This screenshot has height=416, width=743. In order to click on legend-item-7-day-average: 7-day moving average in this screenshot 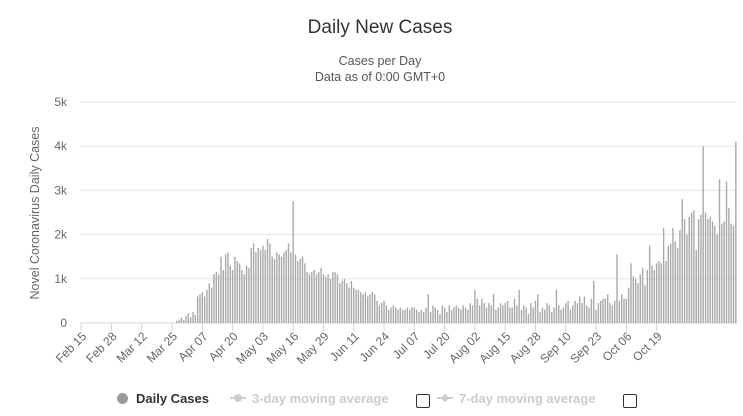, I will do `click(516, 398)`.